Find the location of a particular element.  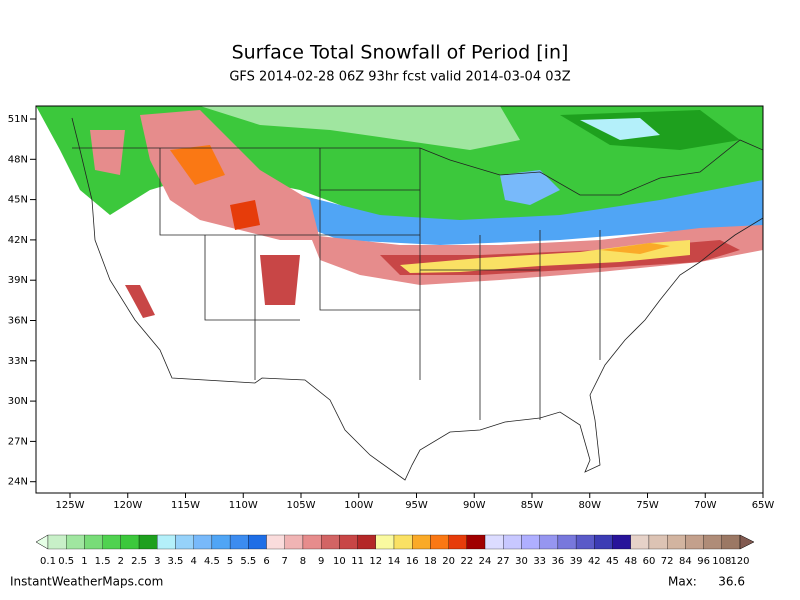

legend-label: 30 is located at coordinates (521, 561).